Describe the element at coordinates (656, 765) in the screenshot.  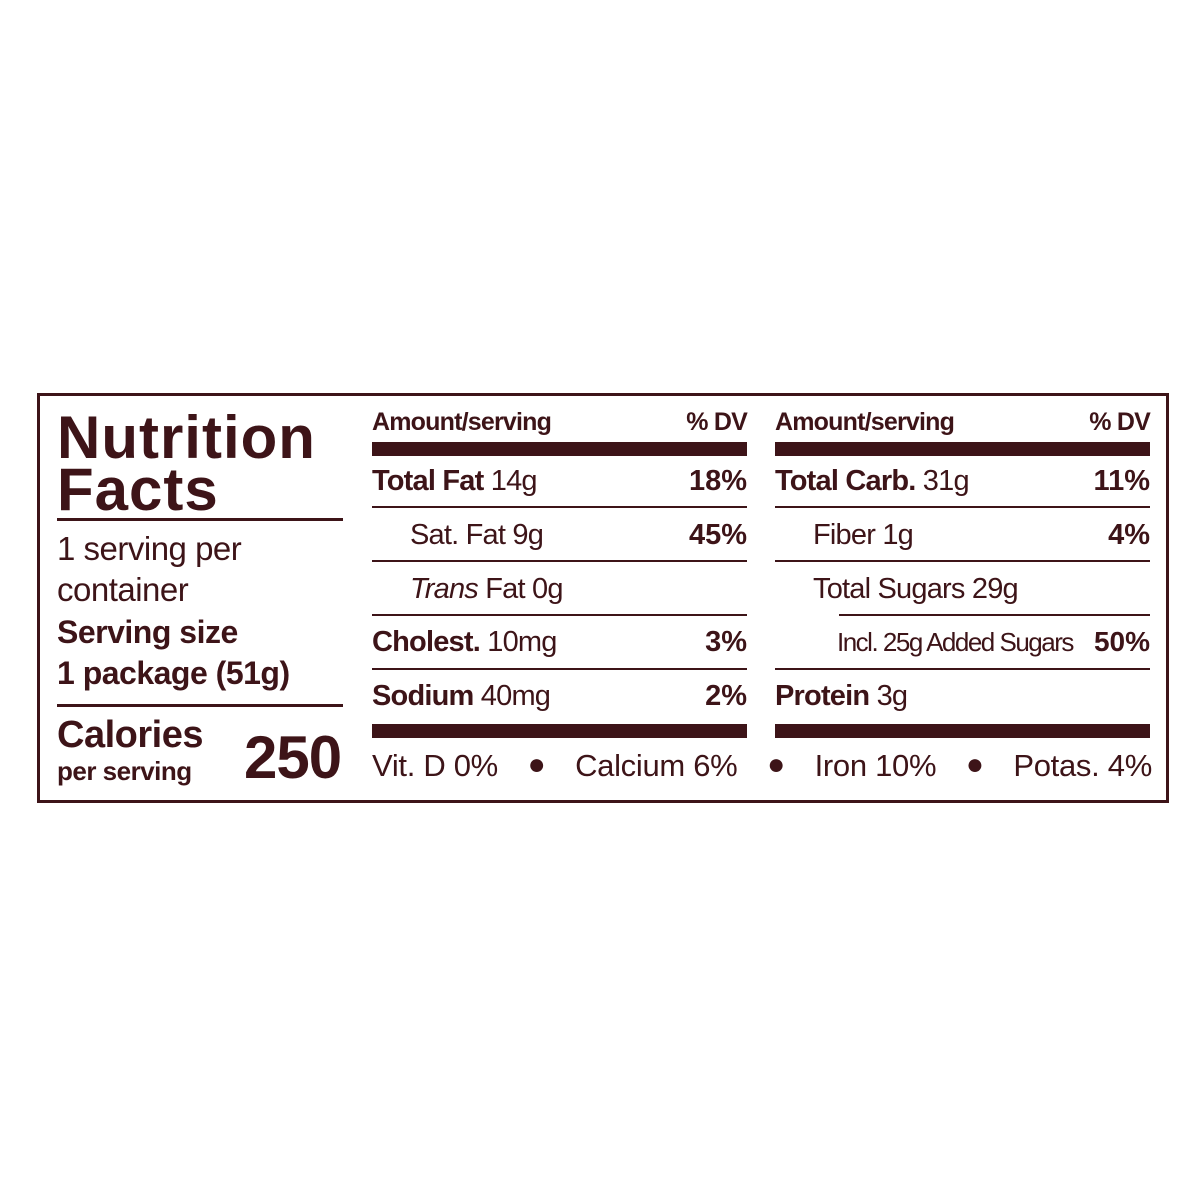
I see `calcium: Calcium 6%` at that location.